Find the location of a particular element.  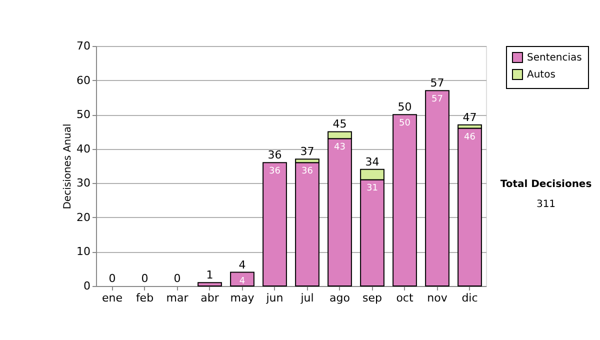

y-tick-label: 70 is located at coordinates (83, 46).